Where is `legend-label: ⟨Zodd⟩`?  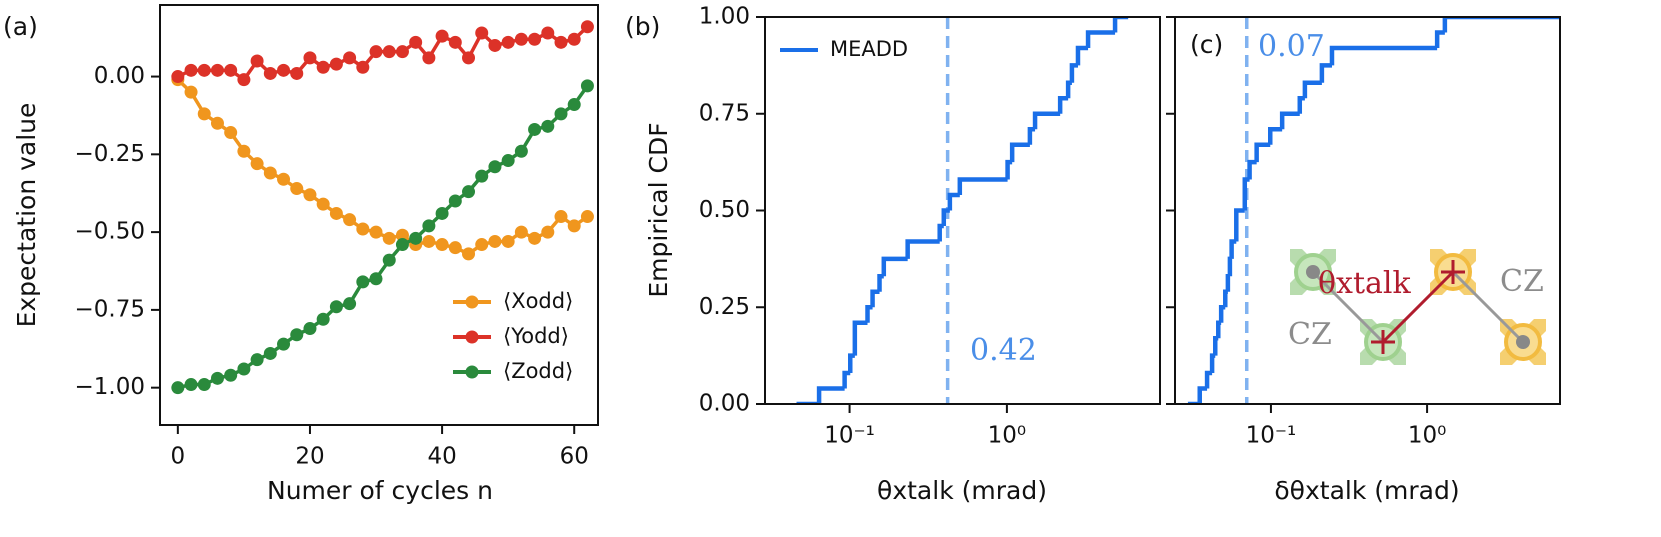
legend-label: ⟨Zodd⟩ is located at coordinates (538, 371).